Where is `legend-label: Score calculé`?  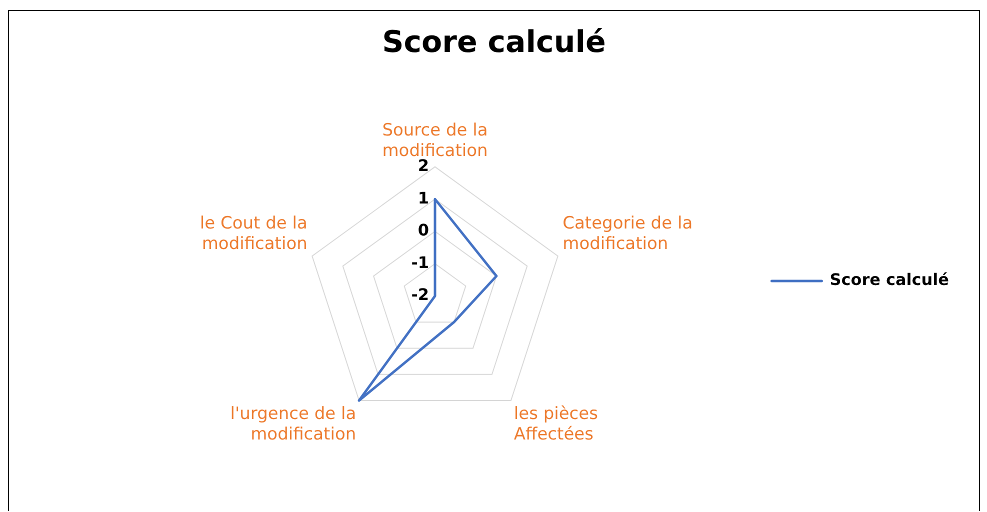
legend-label: Score calculé is located at coordinates (890, 280).